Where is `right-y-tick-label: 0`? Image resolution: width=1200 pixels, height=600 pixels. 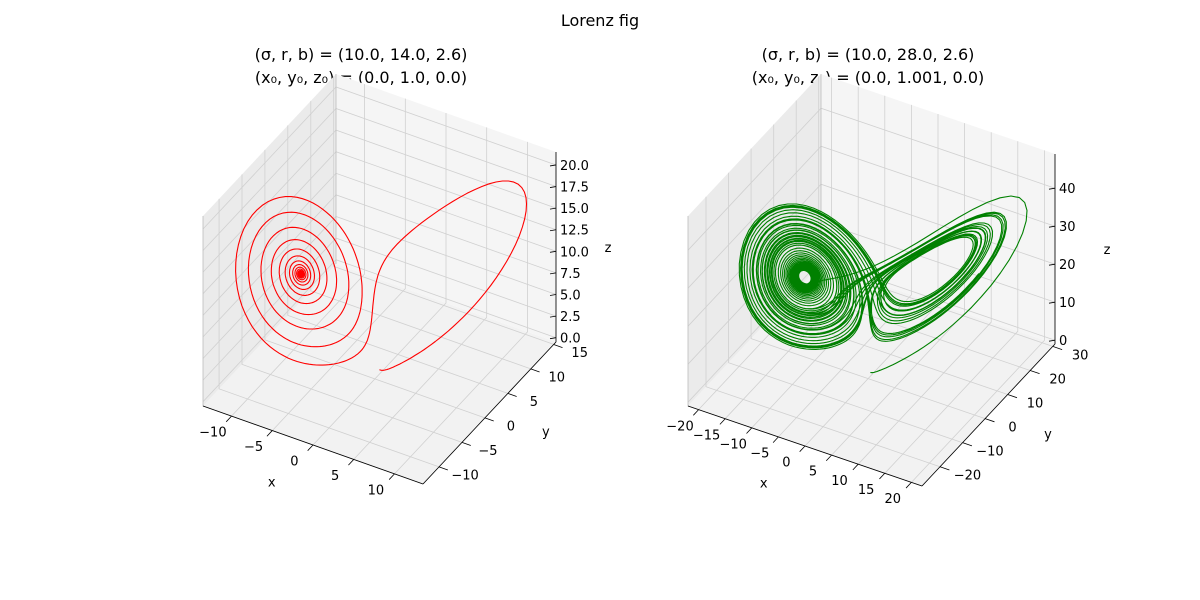 right-y-tick-label: 0 is located at coordinates (1012, 428).